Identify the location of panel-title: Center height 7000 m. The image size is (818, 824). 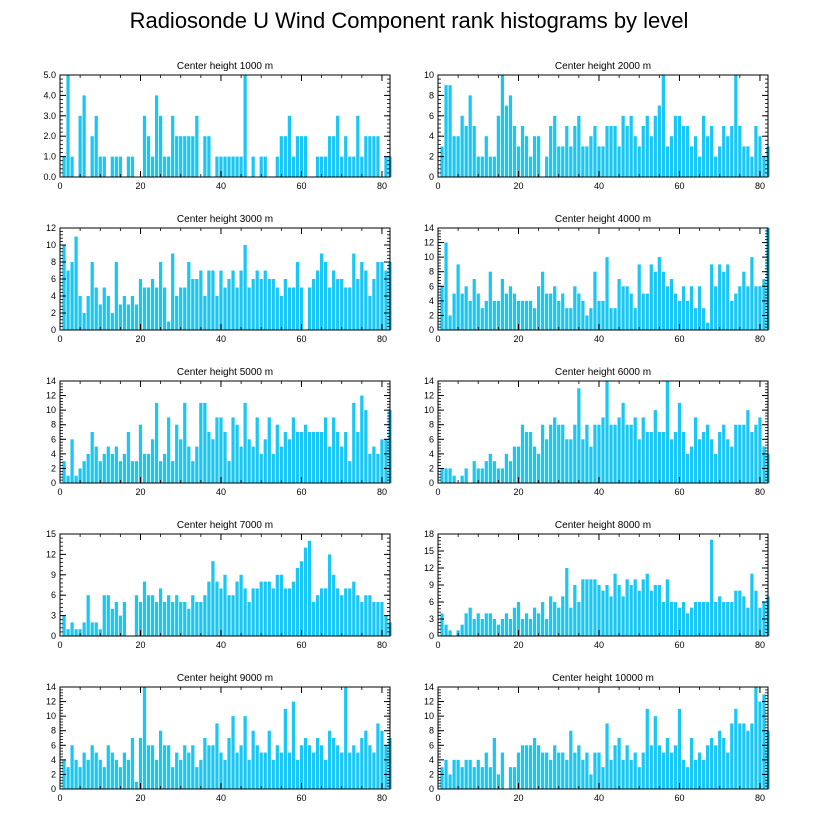
(225, 525).